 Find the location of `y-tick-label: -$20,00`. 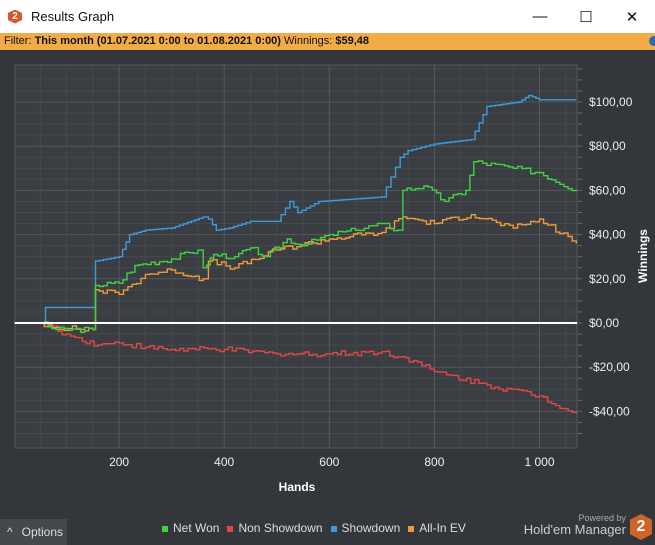

y-tick-label: -$20,00 is located at coordinates (609, 367).